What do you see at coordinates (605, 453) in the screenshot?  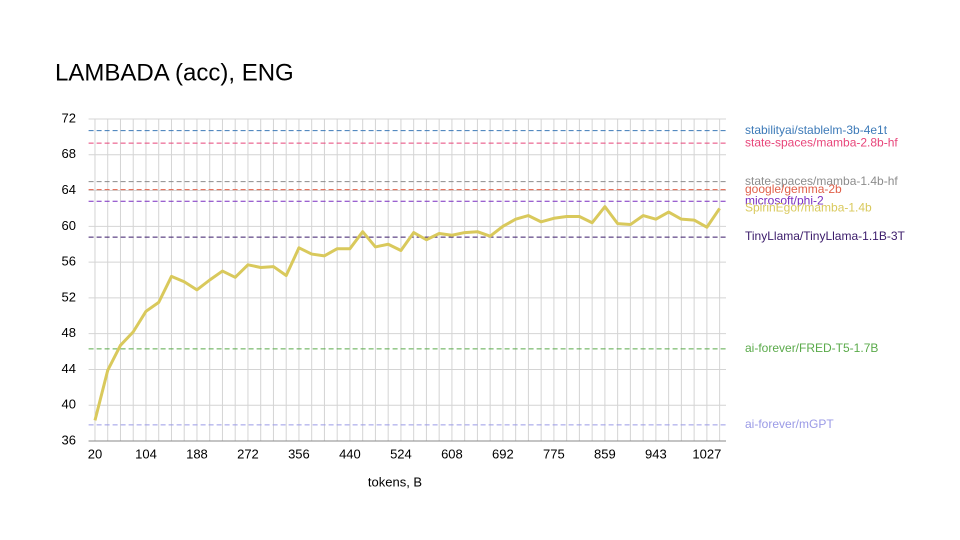 I see `x-tick-label: 859` at bounding box center [605, 453].